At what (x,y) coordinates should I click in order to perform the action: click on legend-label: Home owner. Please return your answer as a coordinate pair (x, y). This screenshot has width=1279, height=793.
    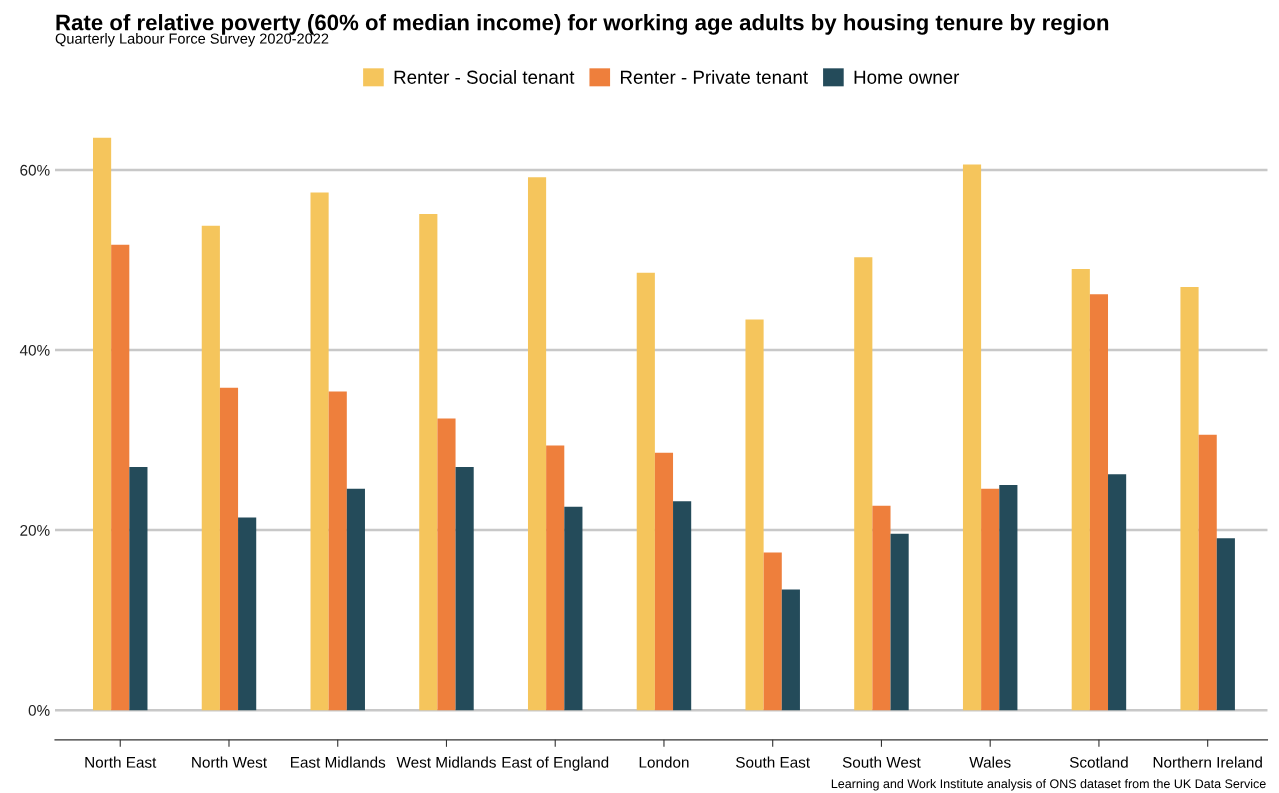
    Looking at the image, I should click on (907, 77).